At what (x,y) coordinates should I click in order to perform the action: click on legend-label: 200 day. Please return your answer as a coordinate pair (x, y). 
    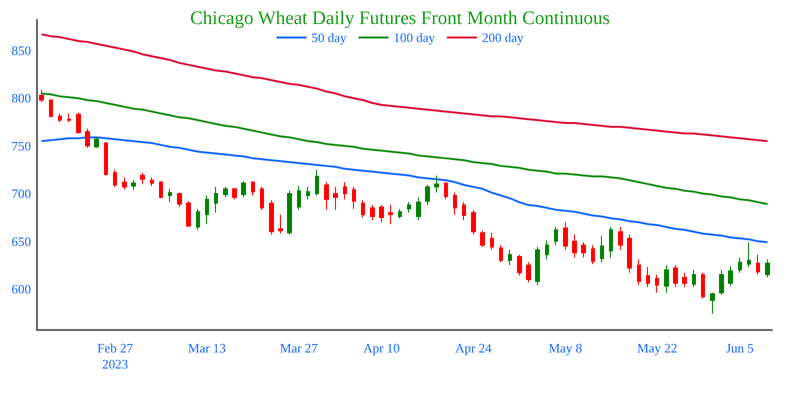
    Looking at the image, I should click on (503, 37).